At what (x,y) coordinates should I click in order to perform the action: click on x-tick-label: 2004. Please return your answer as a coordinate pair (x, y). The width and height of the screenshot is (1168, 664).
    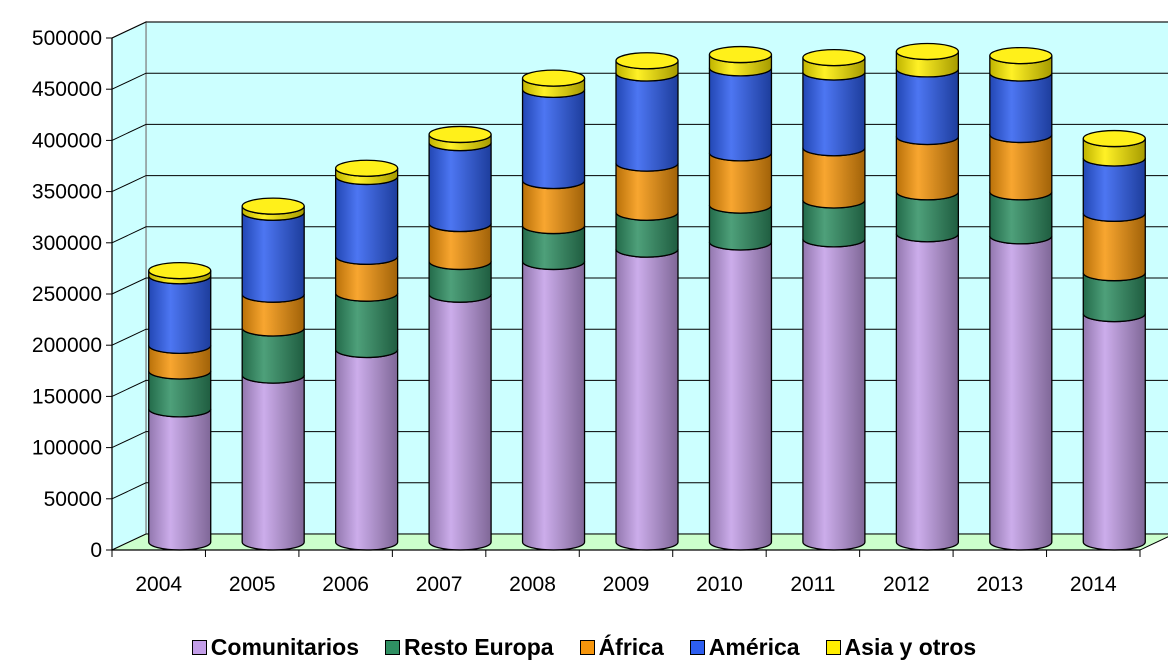
    Looking at the image, I should click on (158, 584).